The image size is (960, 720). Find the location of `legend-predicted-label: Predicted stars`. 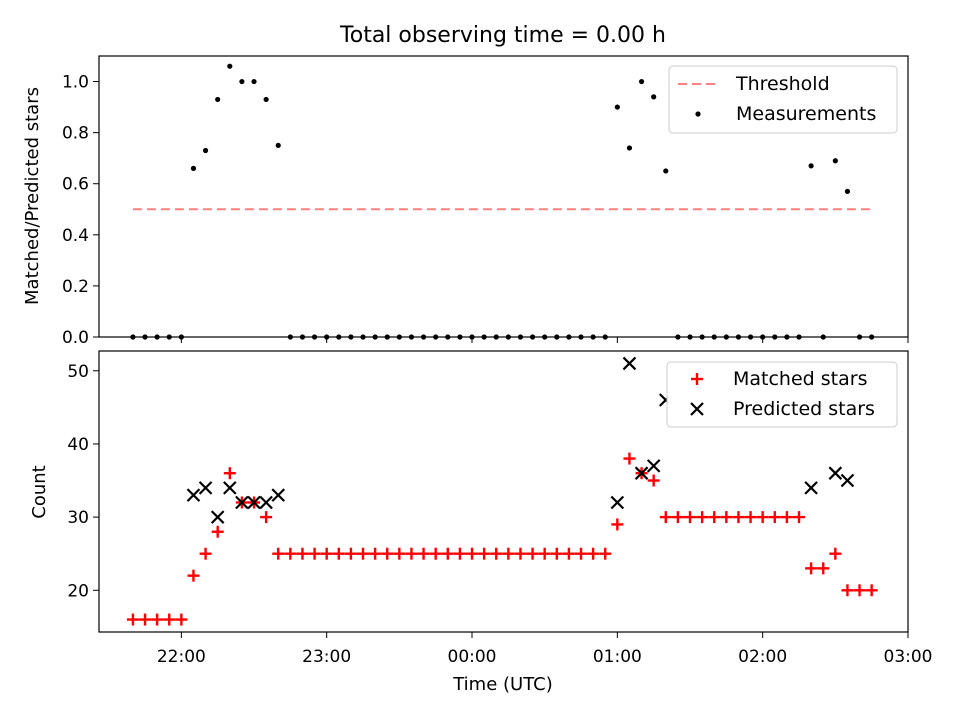

legend-predicted-label: Predicted stars is located at coordinates (804, 409).